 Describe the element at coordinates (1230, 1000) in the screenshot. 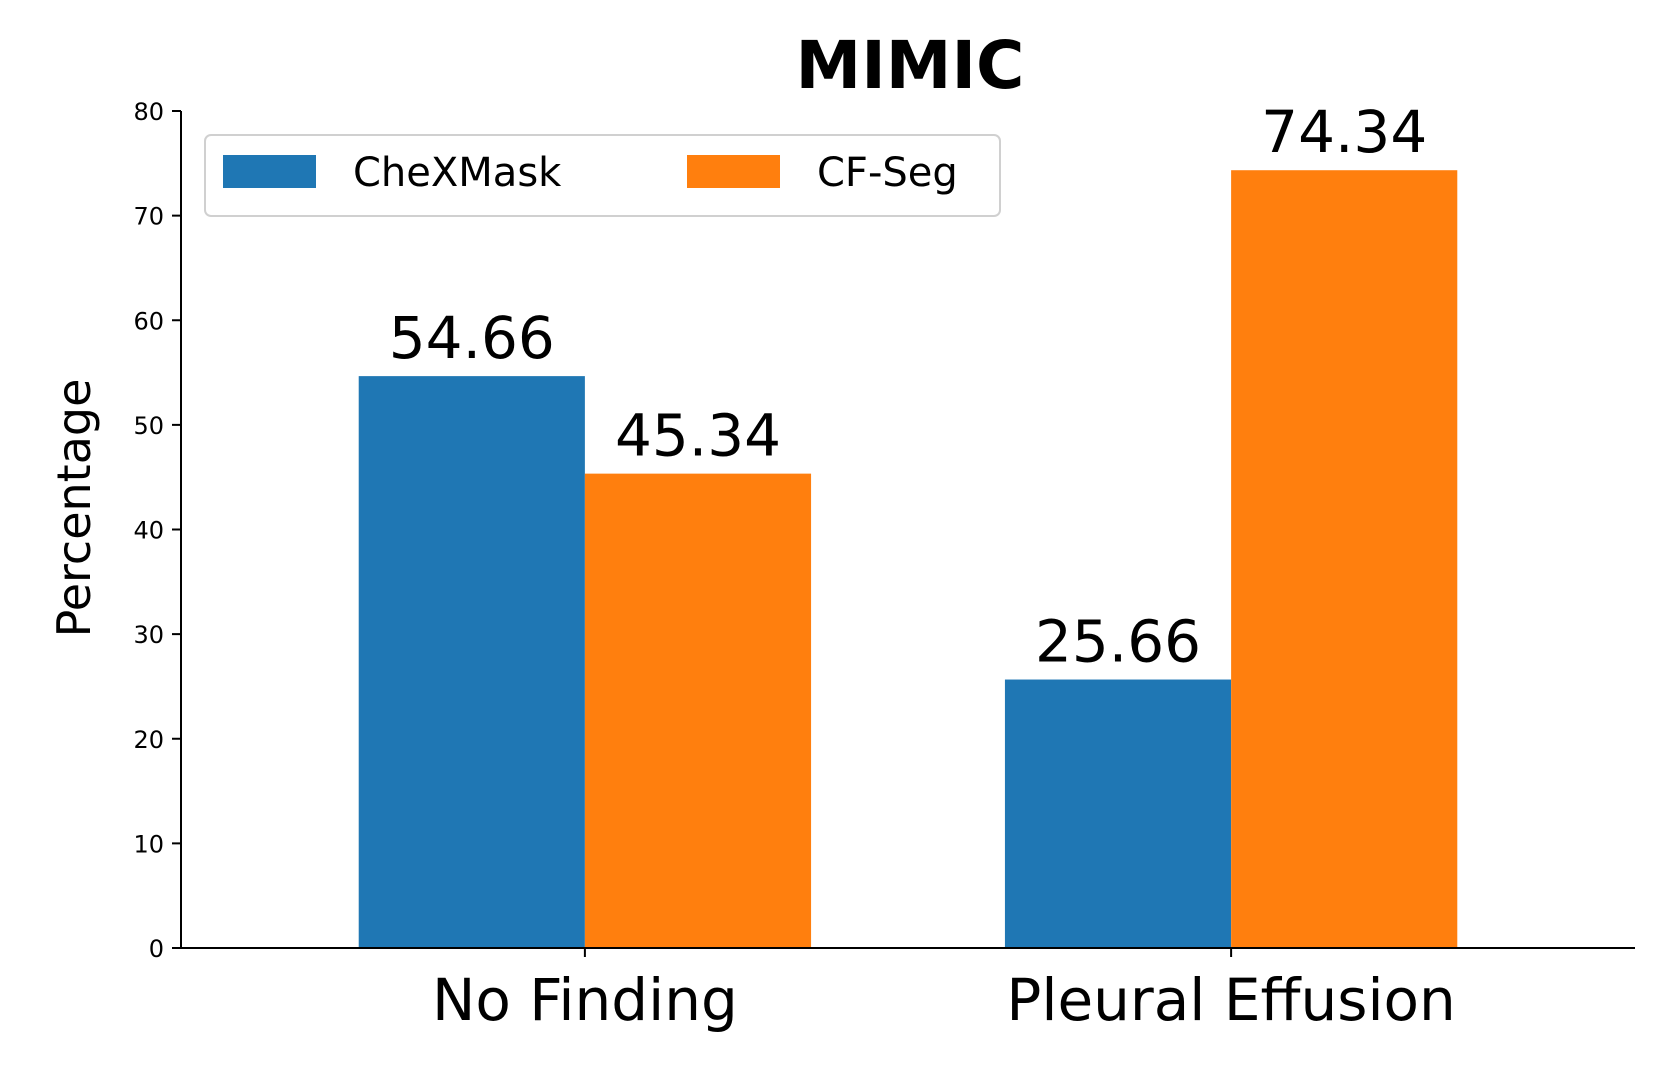

I see `x-tick-label-pleural-effusion: Pleural Effusion` at that location.